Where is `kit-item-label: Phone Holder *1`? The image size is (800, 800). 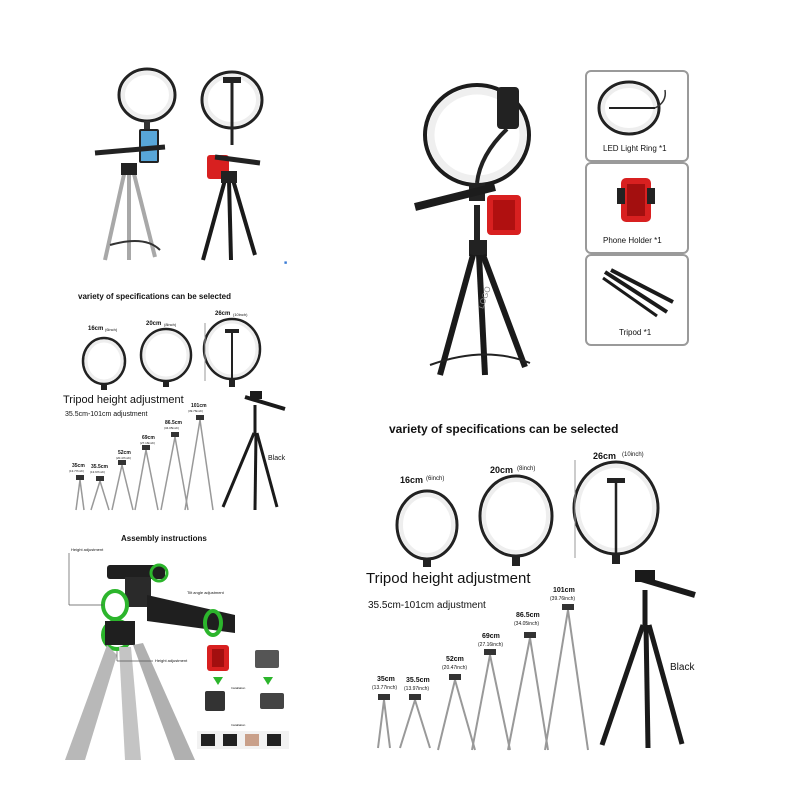 kit-item-label: Phone Holder *1 is located at coordinates (632, 240).